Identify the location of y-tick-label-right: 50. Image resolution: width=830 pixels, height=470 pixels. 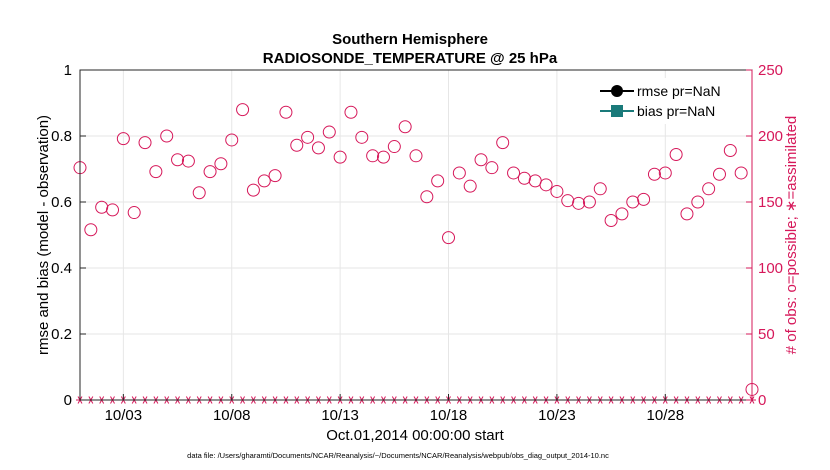
(766, 334).